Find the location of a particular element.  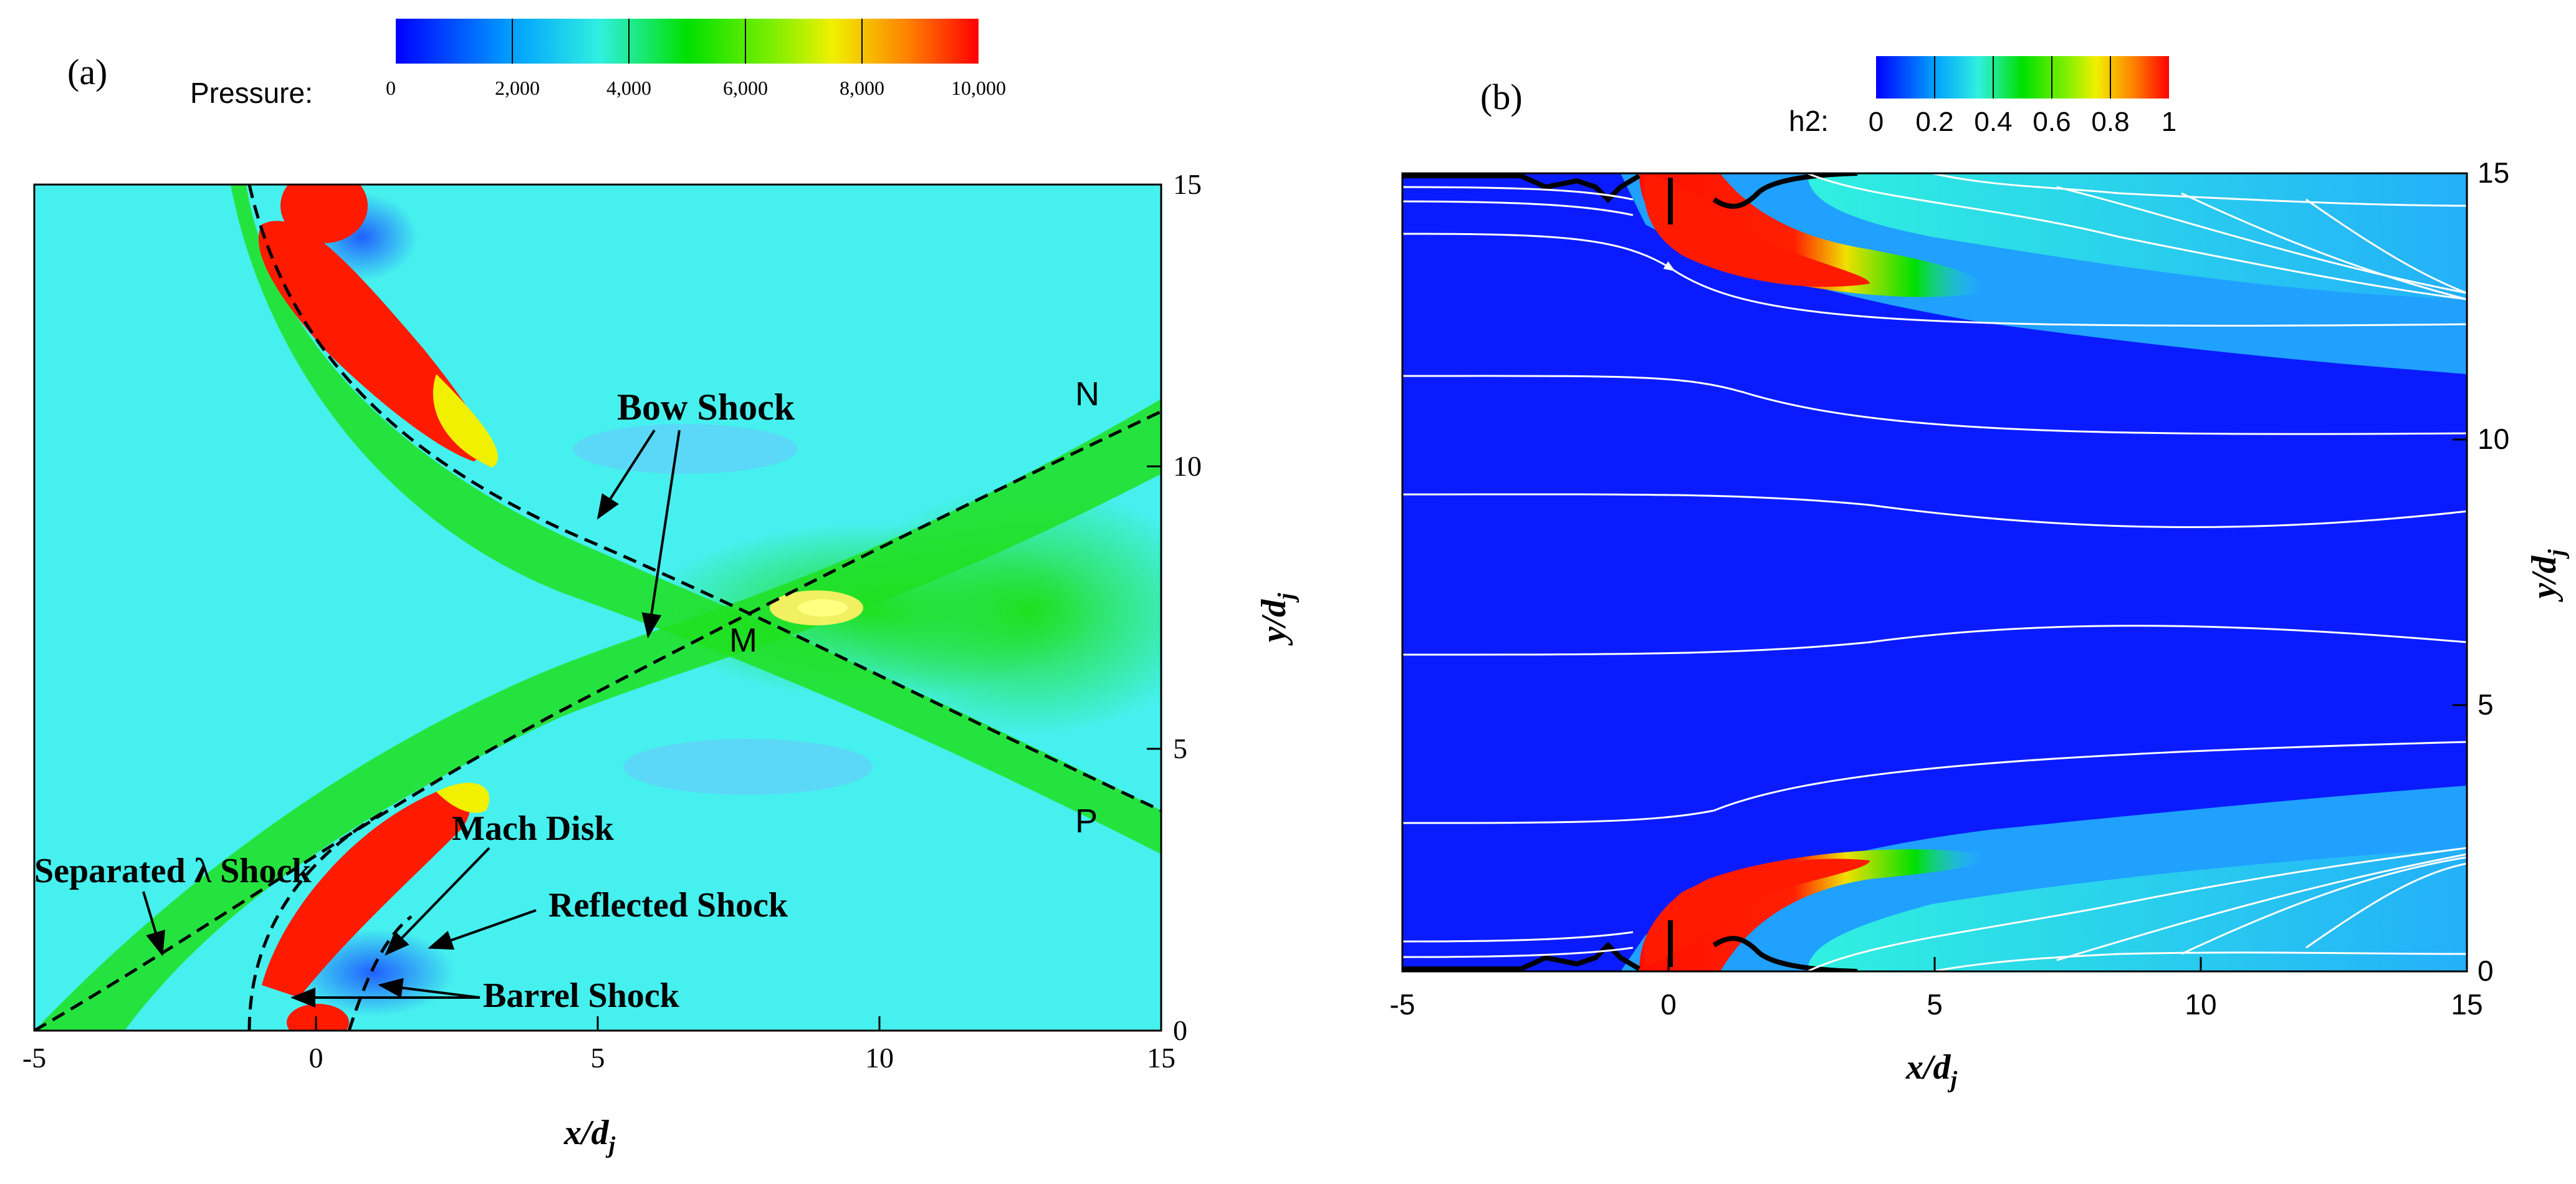

panel-a-y-axis: 0 5 10 15 y/dj is located at coordinates (1223, 607).